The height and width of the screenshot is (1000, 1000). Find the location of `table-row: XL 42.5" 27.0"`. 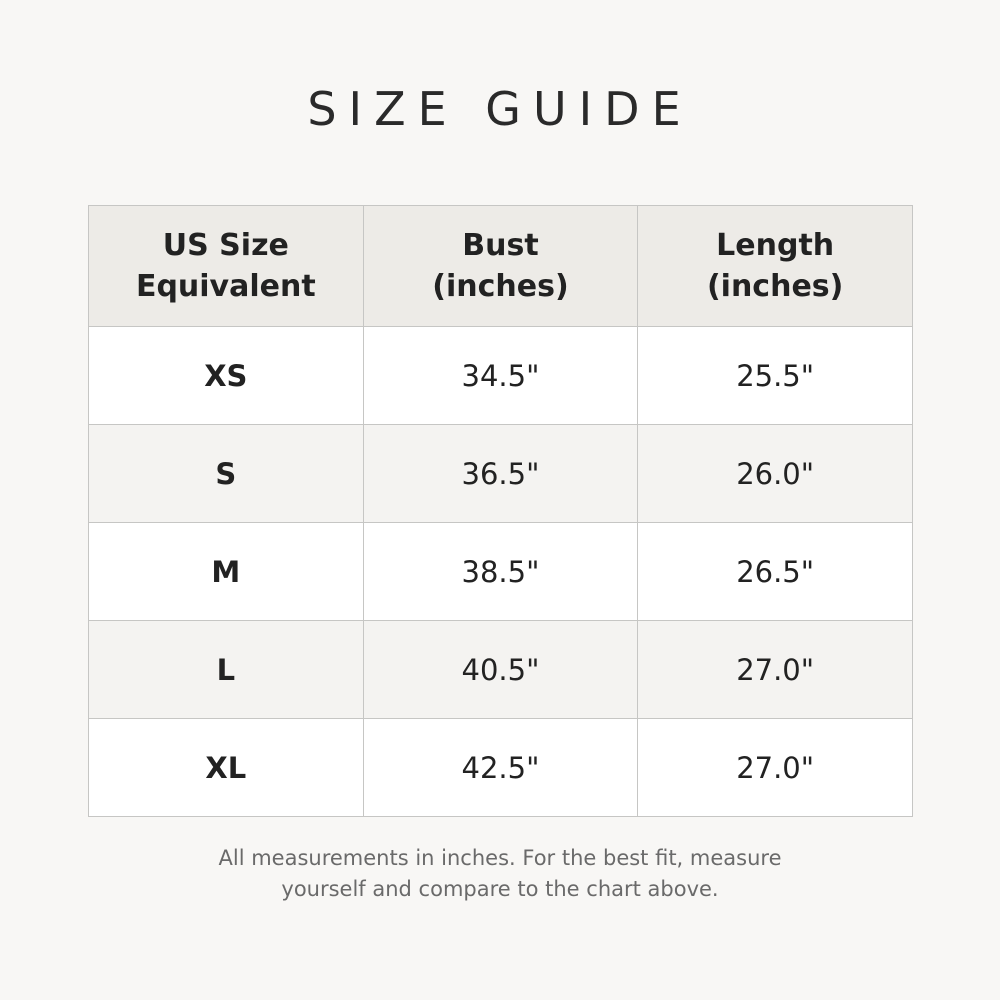

table-row: XL 42.5" 27.0" is located at coordinates (500, 767).